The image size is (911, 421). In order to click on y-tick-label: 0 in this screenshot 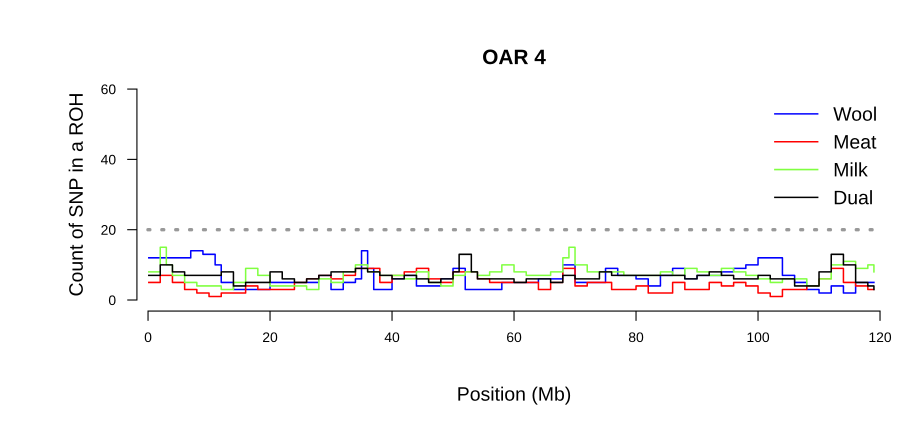, I will do `click(112, 300)`.